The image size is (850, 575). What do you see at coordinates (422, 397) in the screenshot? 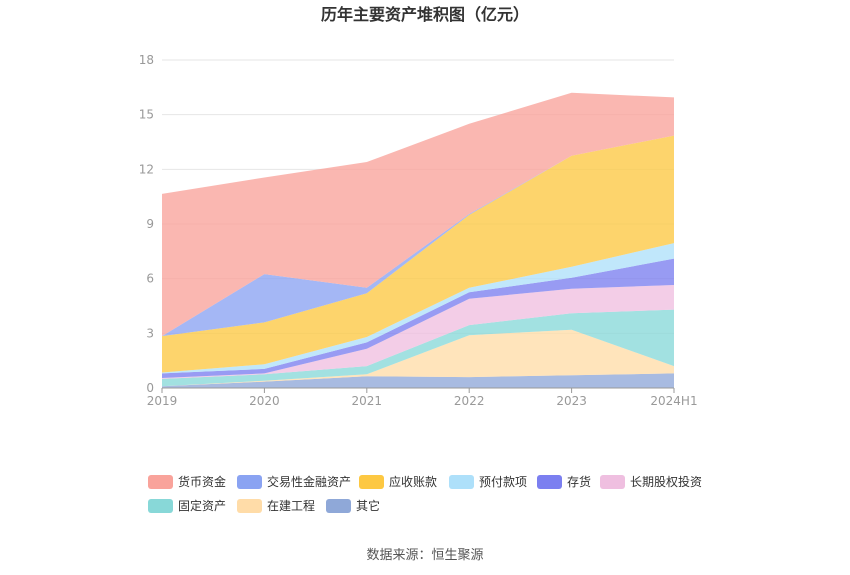
I see `x-axis: 2019 2020 2021 2022 2023 2024H1` at bounding box center [422, 397].